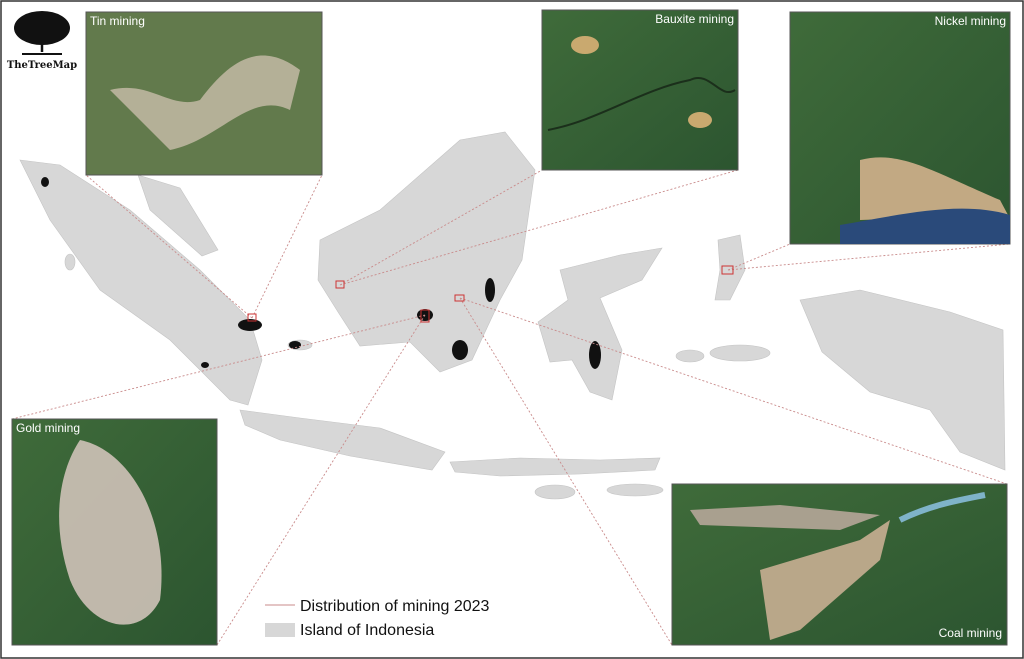  I want to click on legend-swatch, so click(280, 630).